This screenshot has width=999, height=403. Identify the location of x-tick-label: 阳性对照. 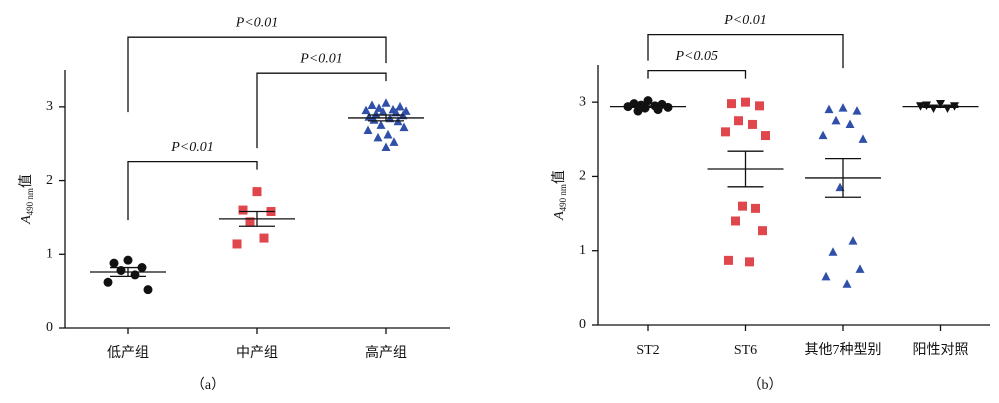
(941, 350).